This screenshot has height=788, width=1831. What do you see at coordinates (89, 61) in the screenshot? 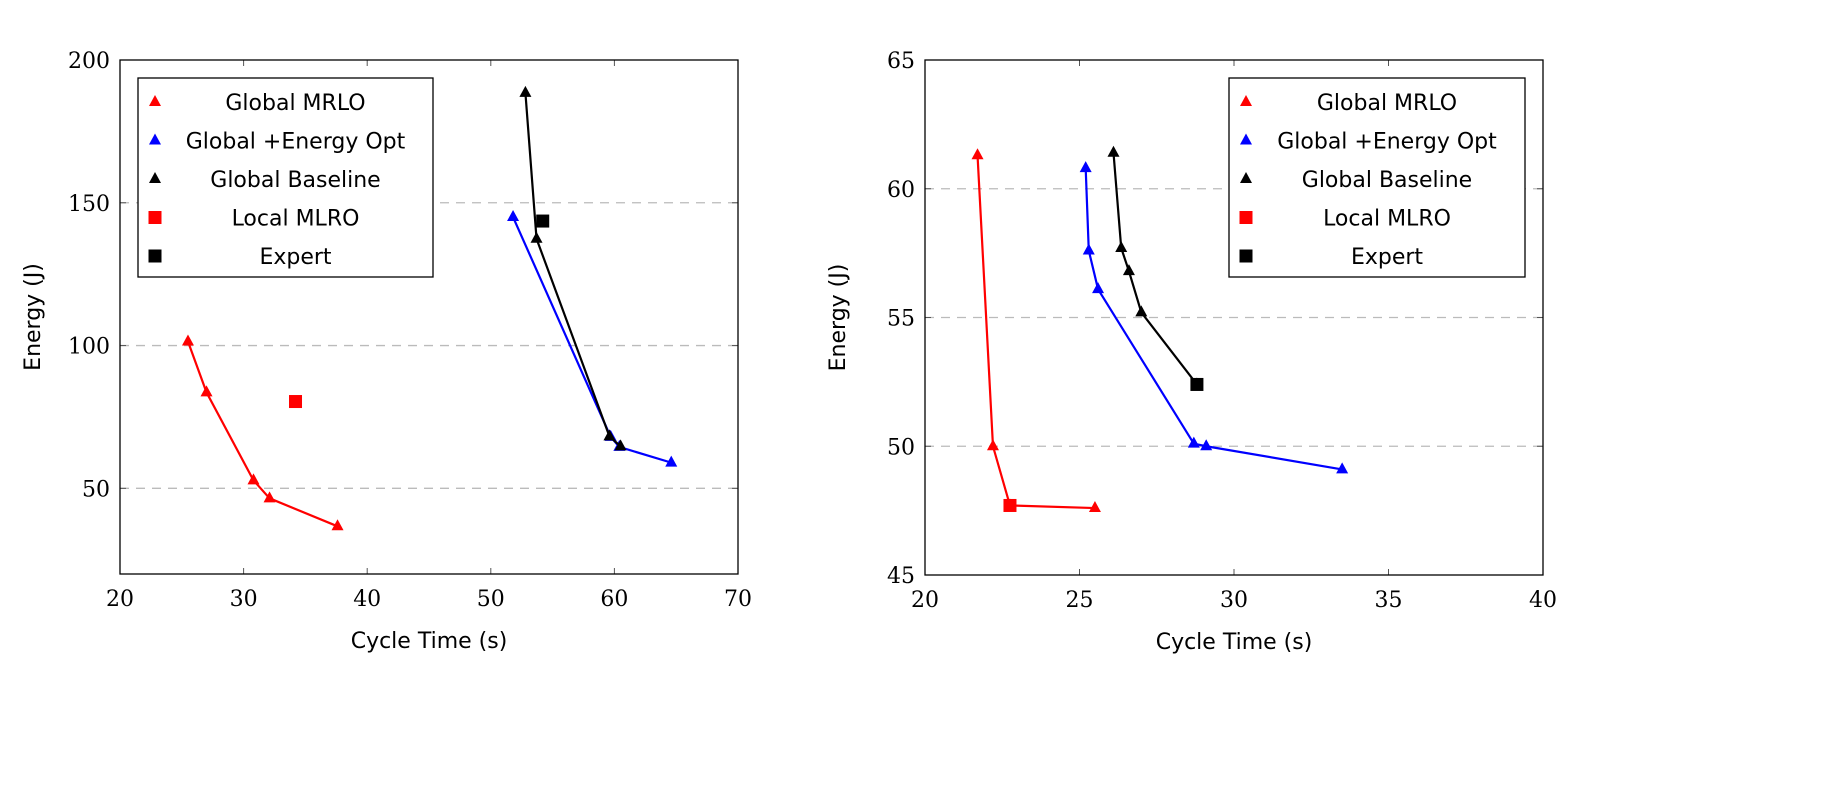
I see `y-tick-label: 200` at bounding box center [89, 61].